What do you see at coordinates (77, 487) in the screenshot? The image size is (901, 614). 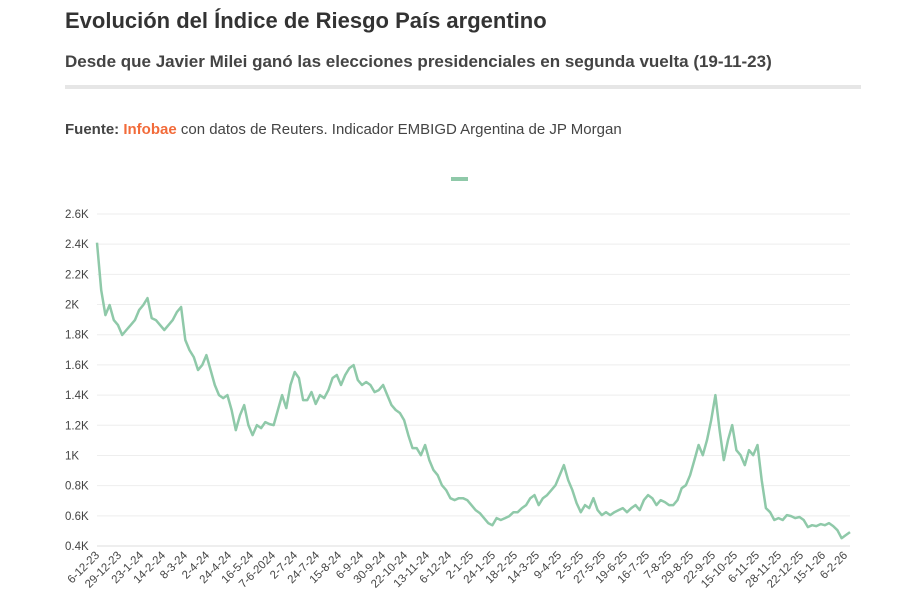 I see `y-tick-label: 0.8K` at bounding box center [77, 487].